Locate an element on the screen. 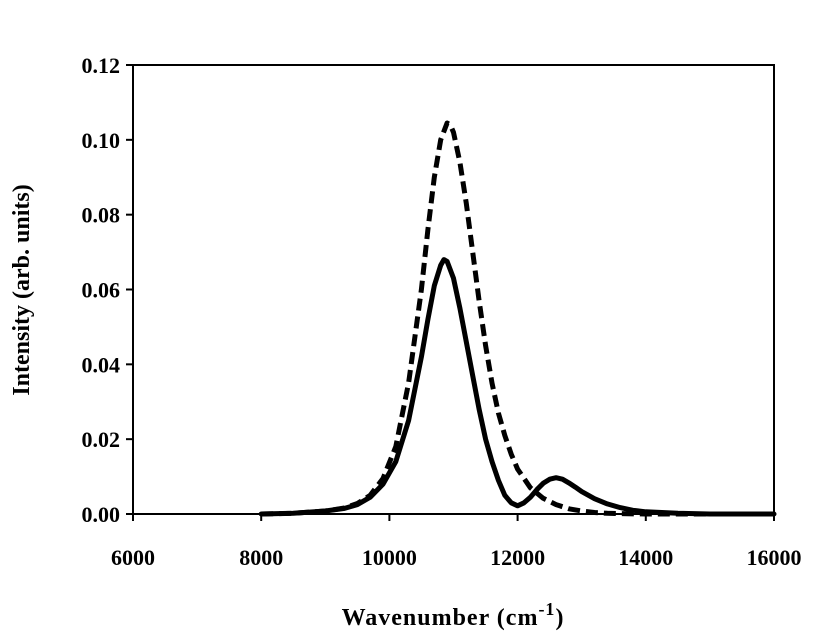 This screenshot has height=638, width=830. x-tick-label: 10000 is located at coordinates (389, 557).